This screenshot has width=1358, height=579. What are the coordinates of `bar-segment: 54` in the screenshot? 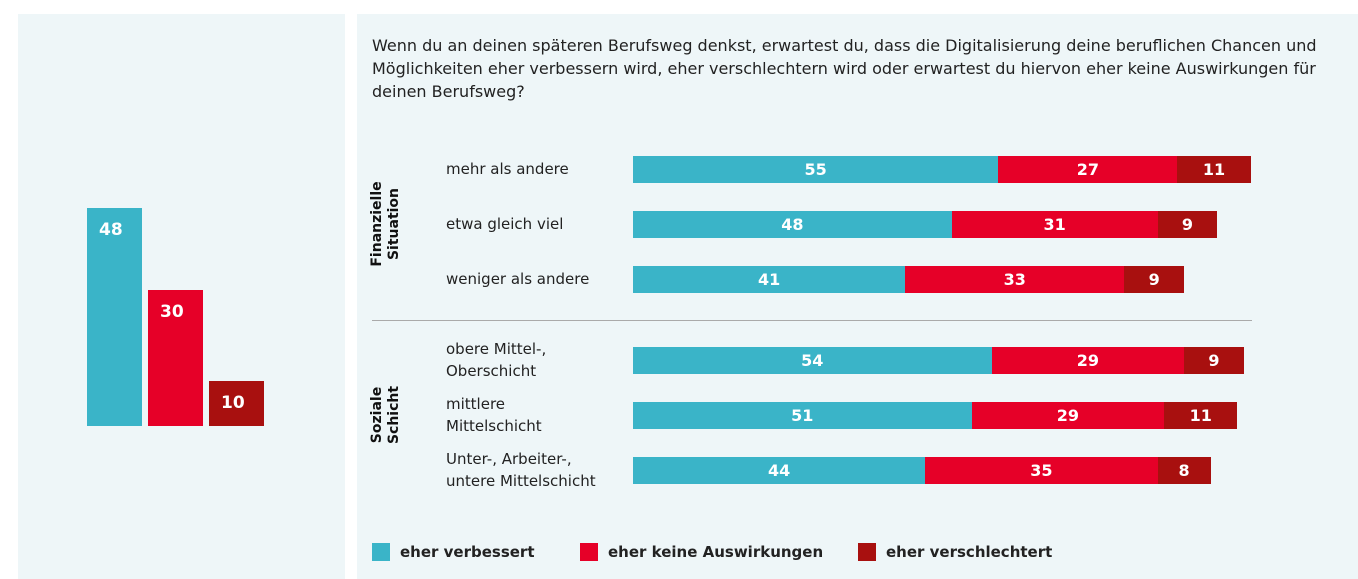 It's located at (812, 360).